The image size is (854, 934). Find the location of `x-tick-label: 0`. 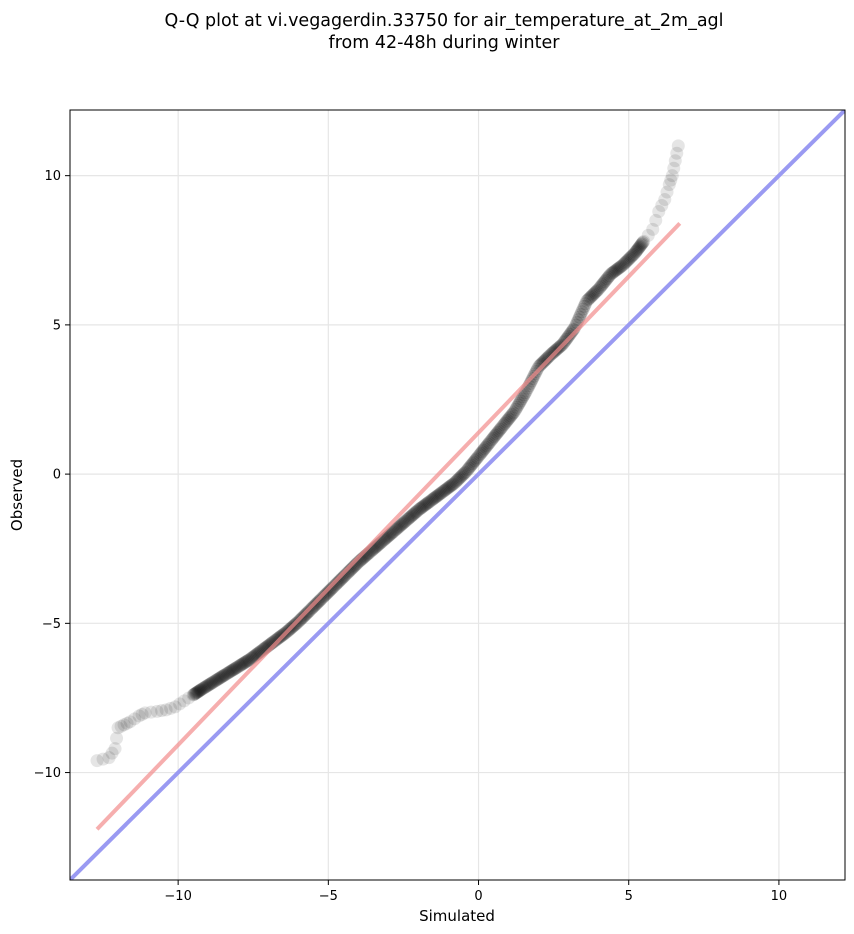

x-tick-label: 0 is located at coordinates (478, 896).